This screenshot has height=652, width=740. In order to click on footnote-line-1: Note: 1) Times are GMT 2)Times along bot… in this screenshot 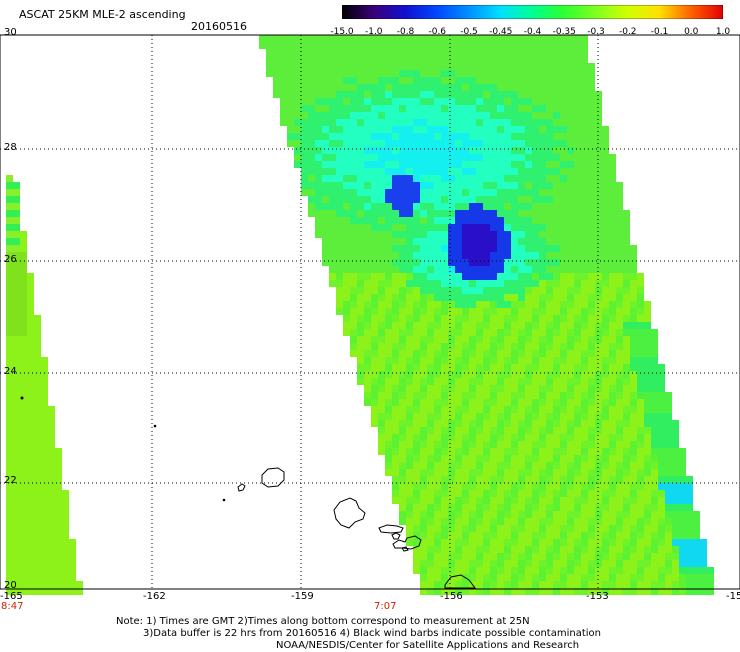, I will do `click(323, 621)`.